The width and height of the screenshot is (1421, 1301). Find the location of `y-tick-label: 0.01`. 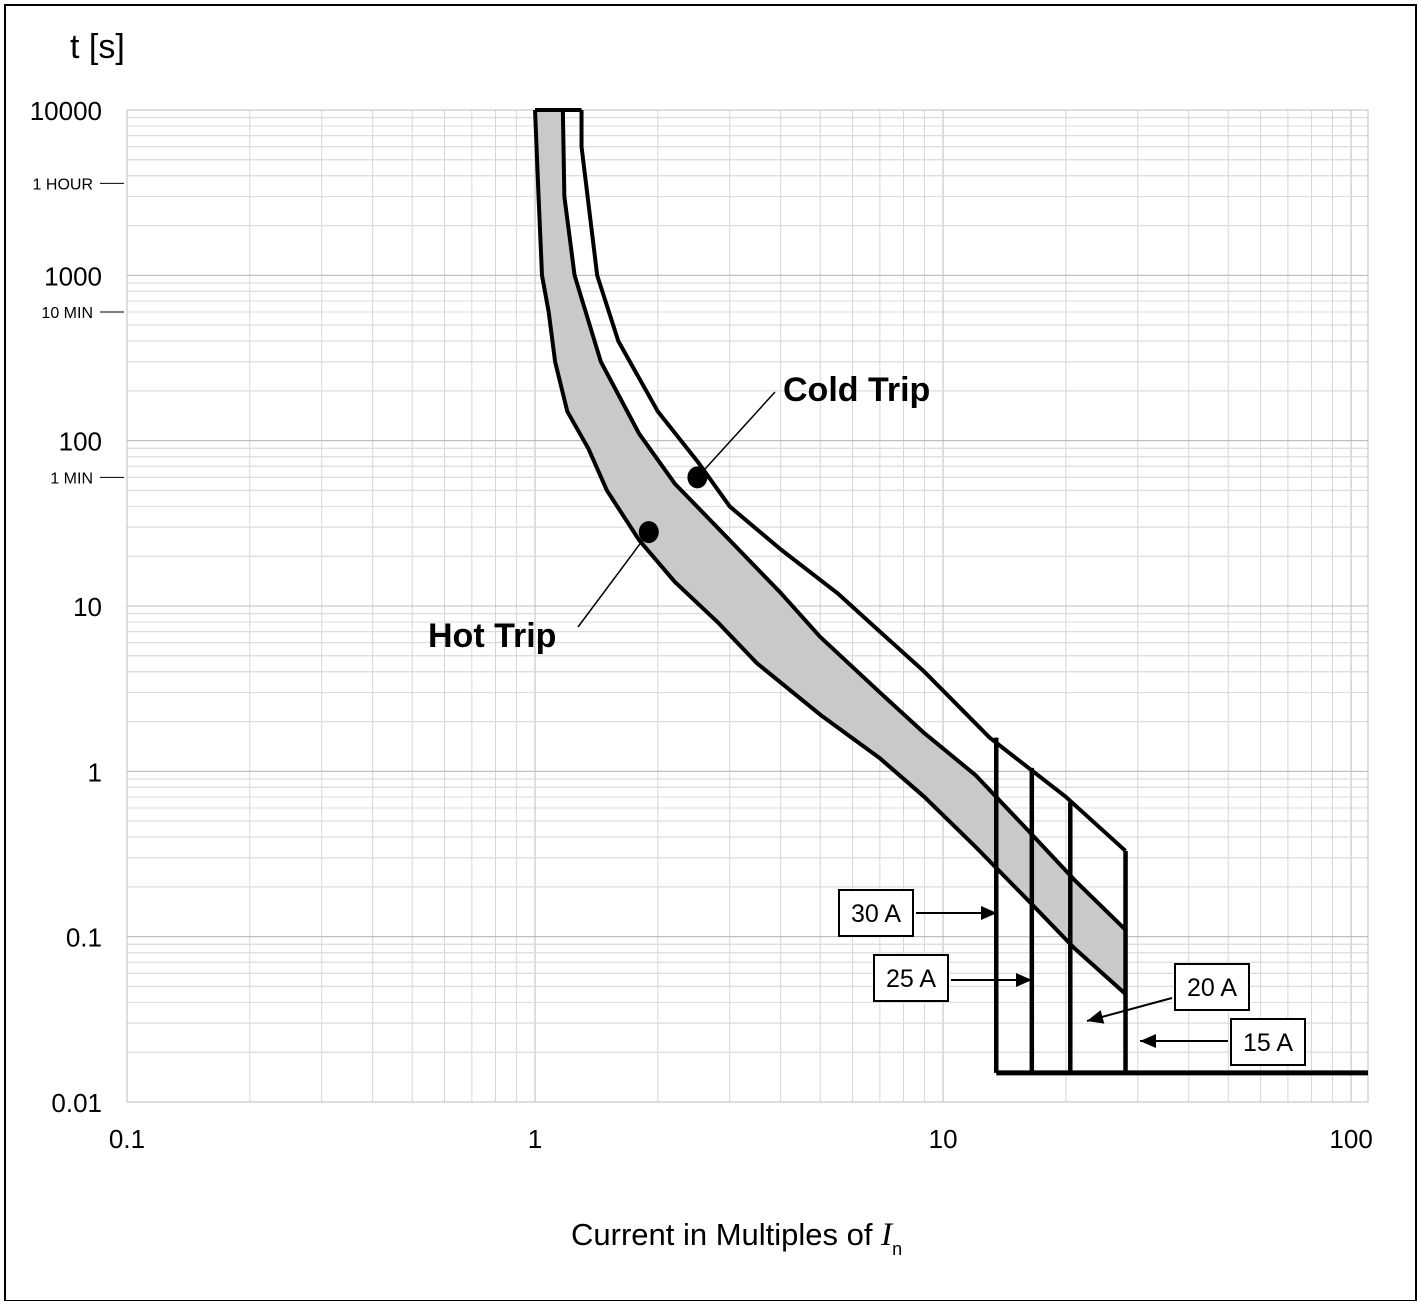

y-tick-label: 0.01 is located at coordinates (76, 1103).